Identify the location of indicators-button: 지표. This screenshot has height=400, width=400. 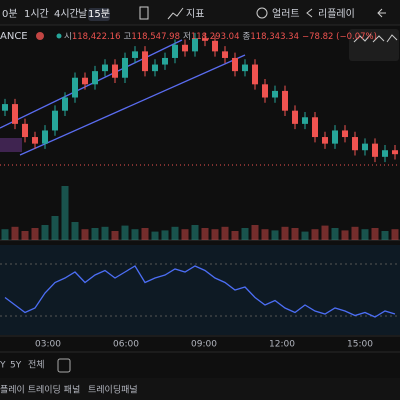
(195, 14).